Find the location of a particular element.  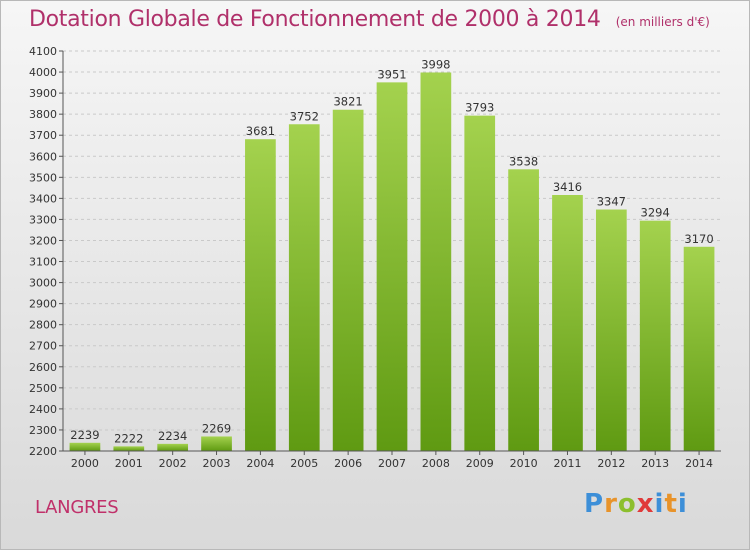

y-tick-label: 3200 is located at coordinates (43, 240).